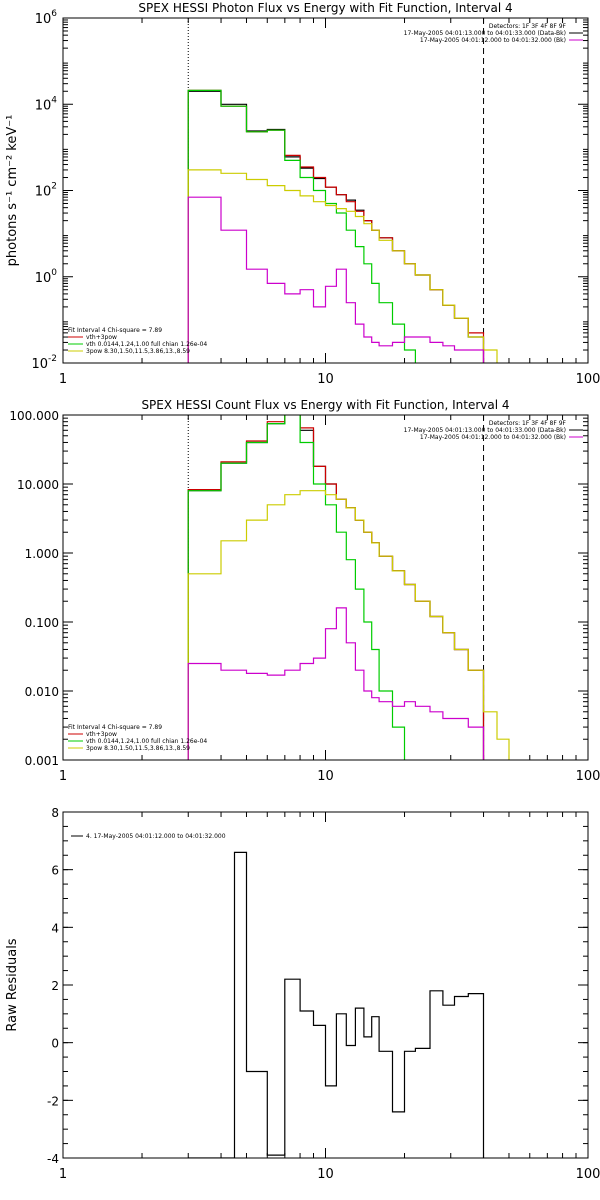 The height and width of the screenshot is (1200, 600). I want to click on y-tick-exponent: 6, so click(54, 14).